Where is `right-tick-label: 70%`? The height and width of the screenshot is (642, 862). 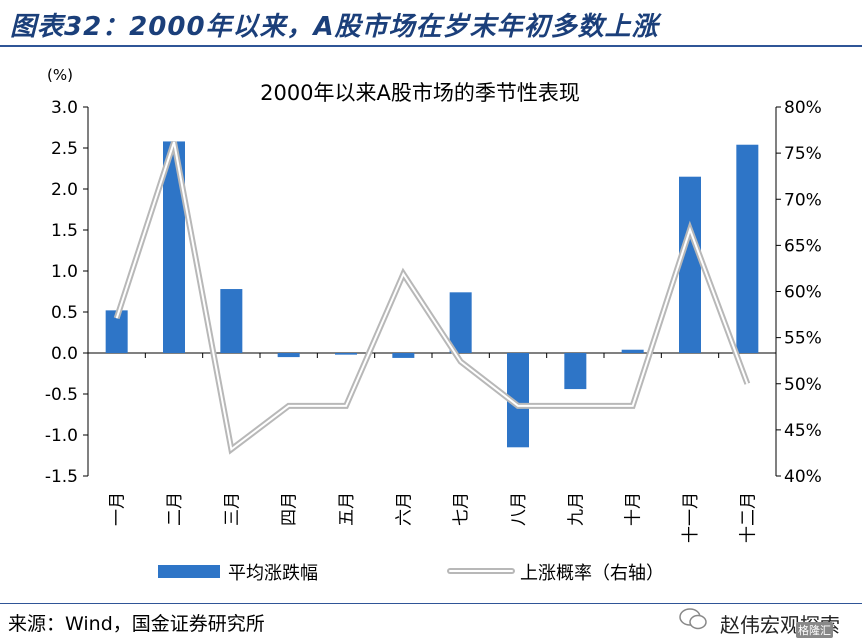
right-tick-label: 70% is located at coordinates (803, 200).